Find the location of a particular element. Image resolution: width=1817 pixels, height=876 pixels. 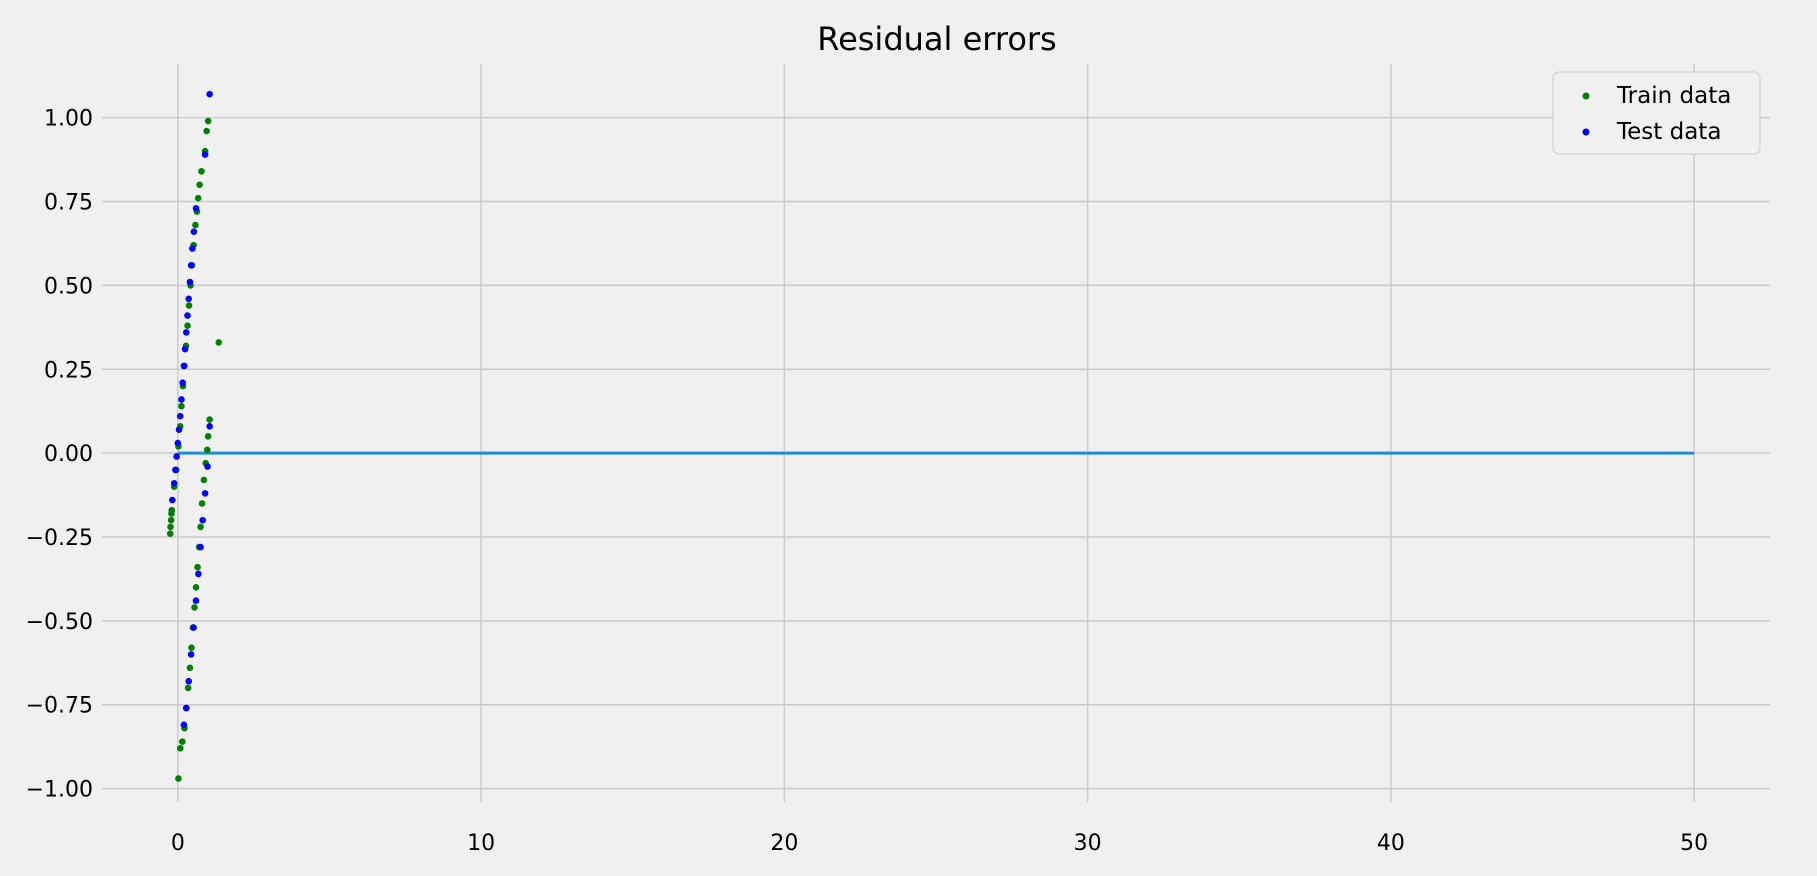

y-tick-label: 0.75 is located at coordinates (68, 203).